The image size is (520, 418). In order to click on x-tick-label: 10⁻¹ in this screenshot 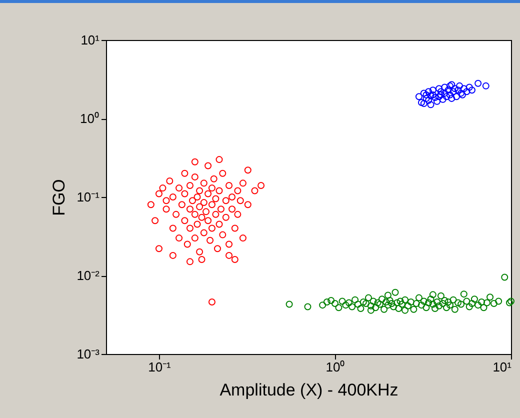, I will do `click(160, 367)`.